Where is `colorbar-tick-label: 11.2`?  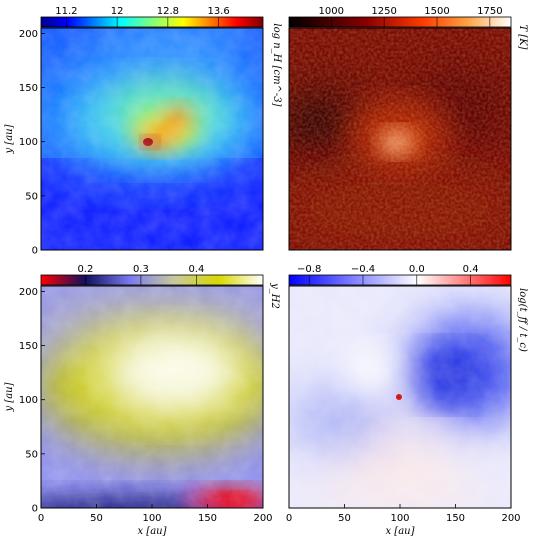 colorbar-tick-label: 11.2 is located at coordinates (66, 11).